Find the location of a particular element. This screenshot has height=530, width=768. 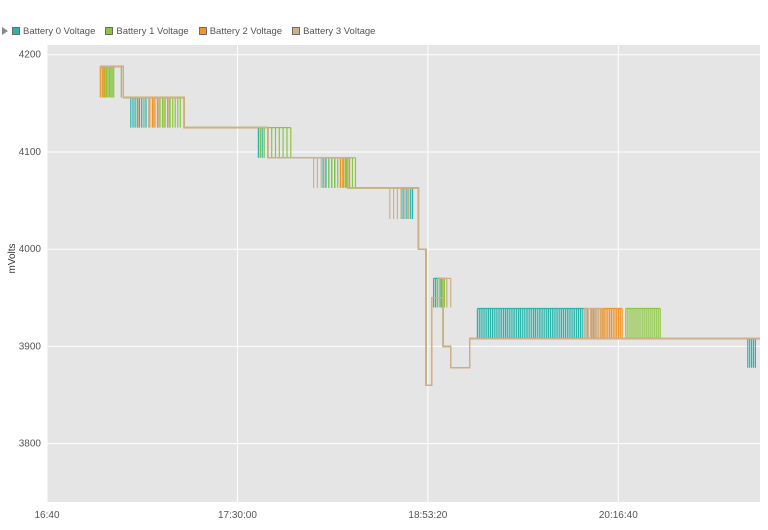

y-axis: 3800 3900 4000 4100 4200 is located at coordinates (30, 250).